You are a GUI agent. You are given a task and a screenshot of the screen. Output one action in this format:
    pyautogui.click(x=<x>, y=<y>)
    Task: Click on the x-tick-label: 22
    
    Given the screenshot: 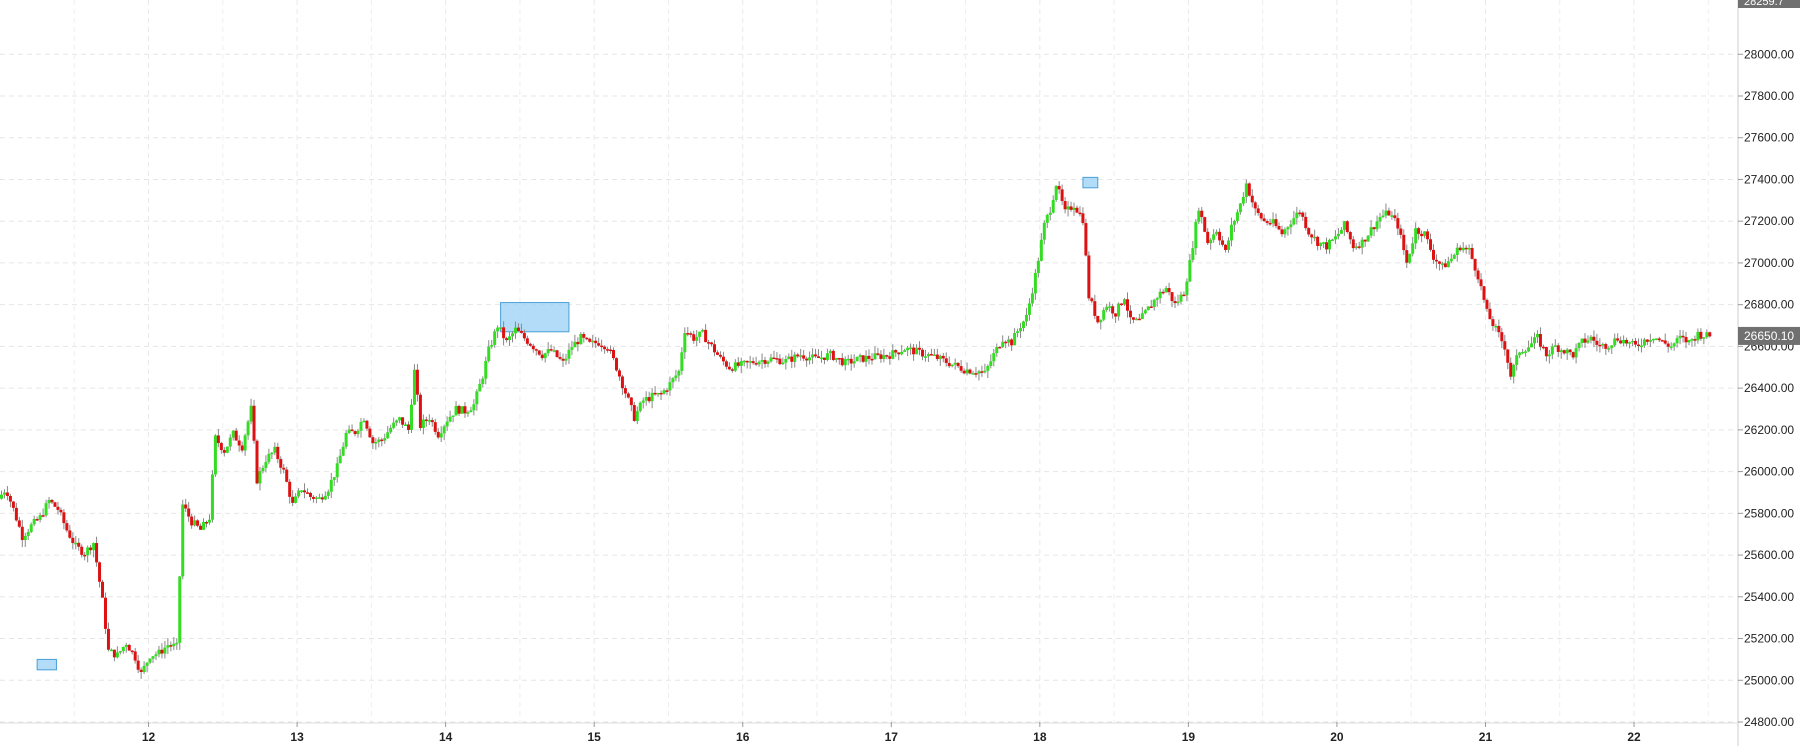 What is the action you would take?
    pyautogui.click(x=1634, y=737)
    